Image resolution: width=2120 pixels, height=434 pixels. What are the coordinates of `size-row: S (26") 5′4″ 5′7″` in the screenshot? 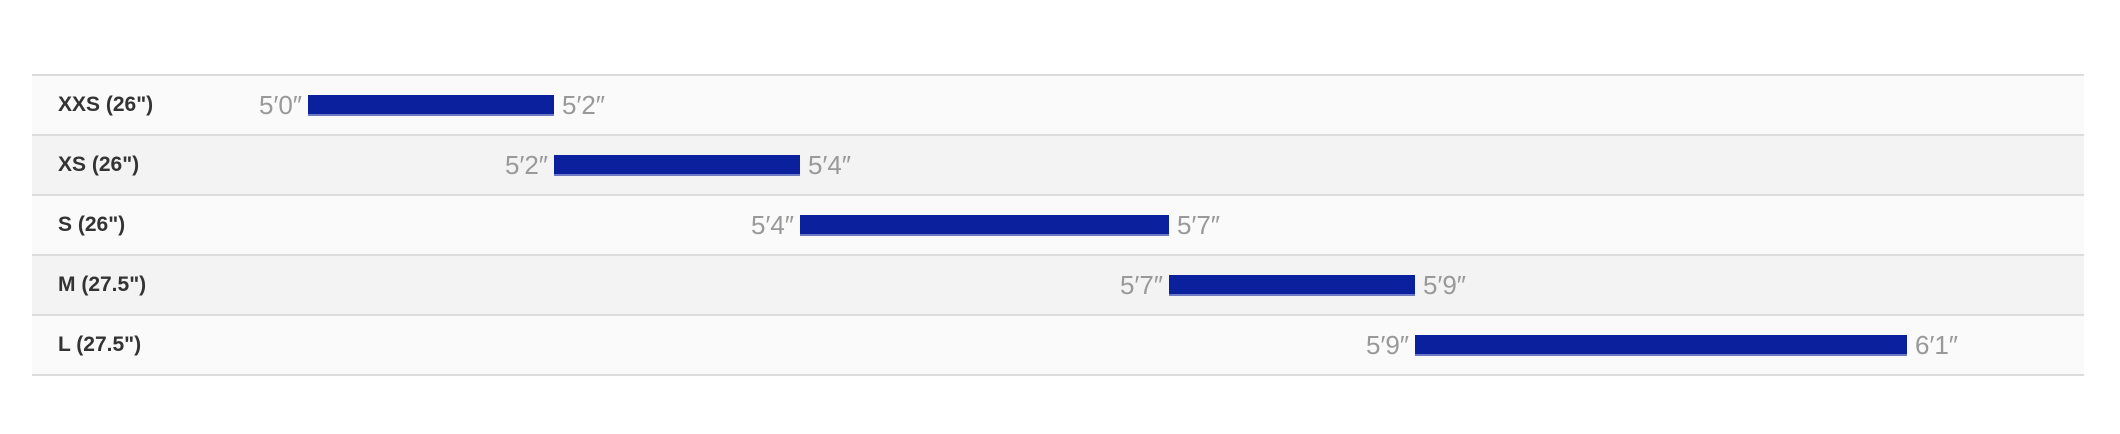 It's located at (1058, 226).